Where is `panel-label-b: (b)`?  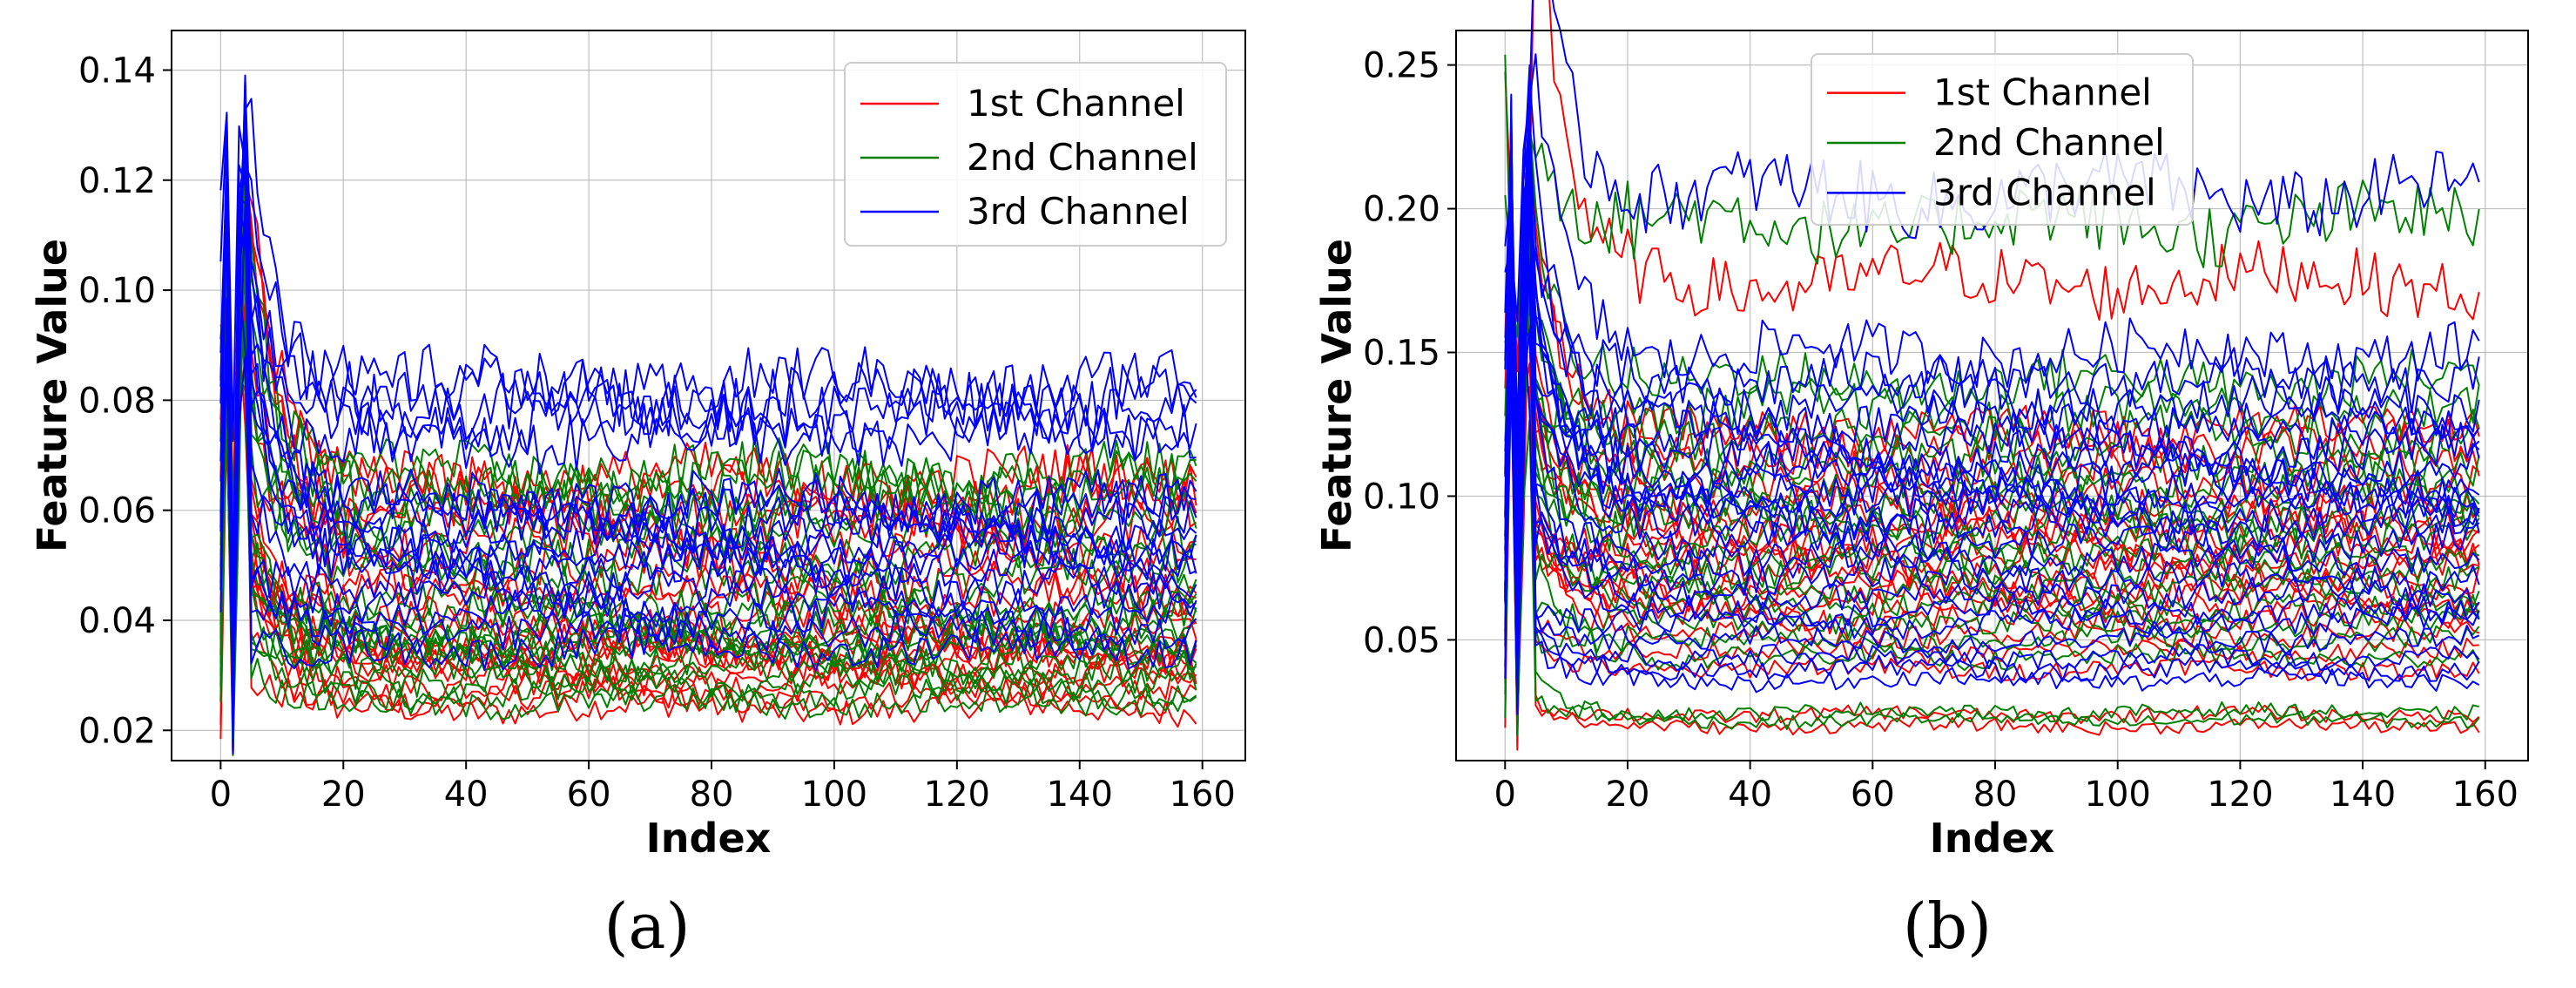
panel-label-b: (b) is located at coordinates (1948, 926).